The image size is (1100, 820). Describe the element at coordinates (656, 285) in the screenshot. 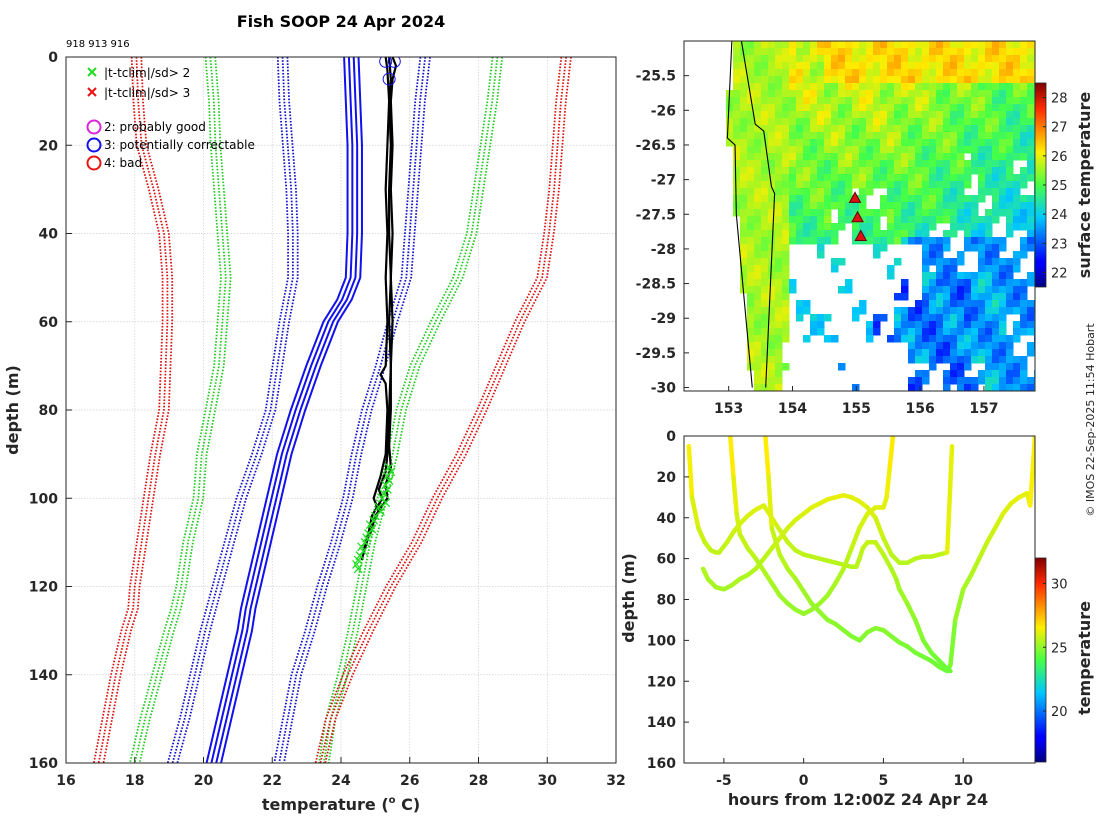

I see `map-ytick-label: -28.5` at that location.